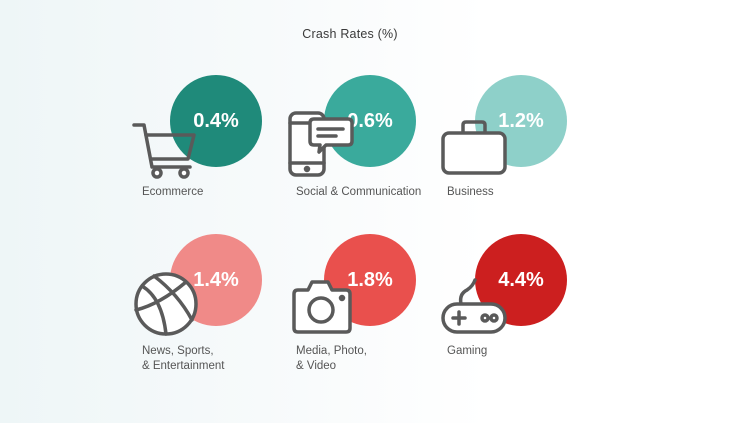 This screenshot has height=423, width=750. I want to click on gamepad-icon, so click(474, 306).